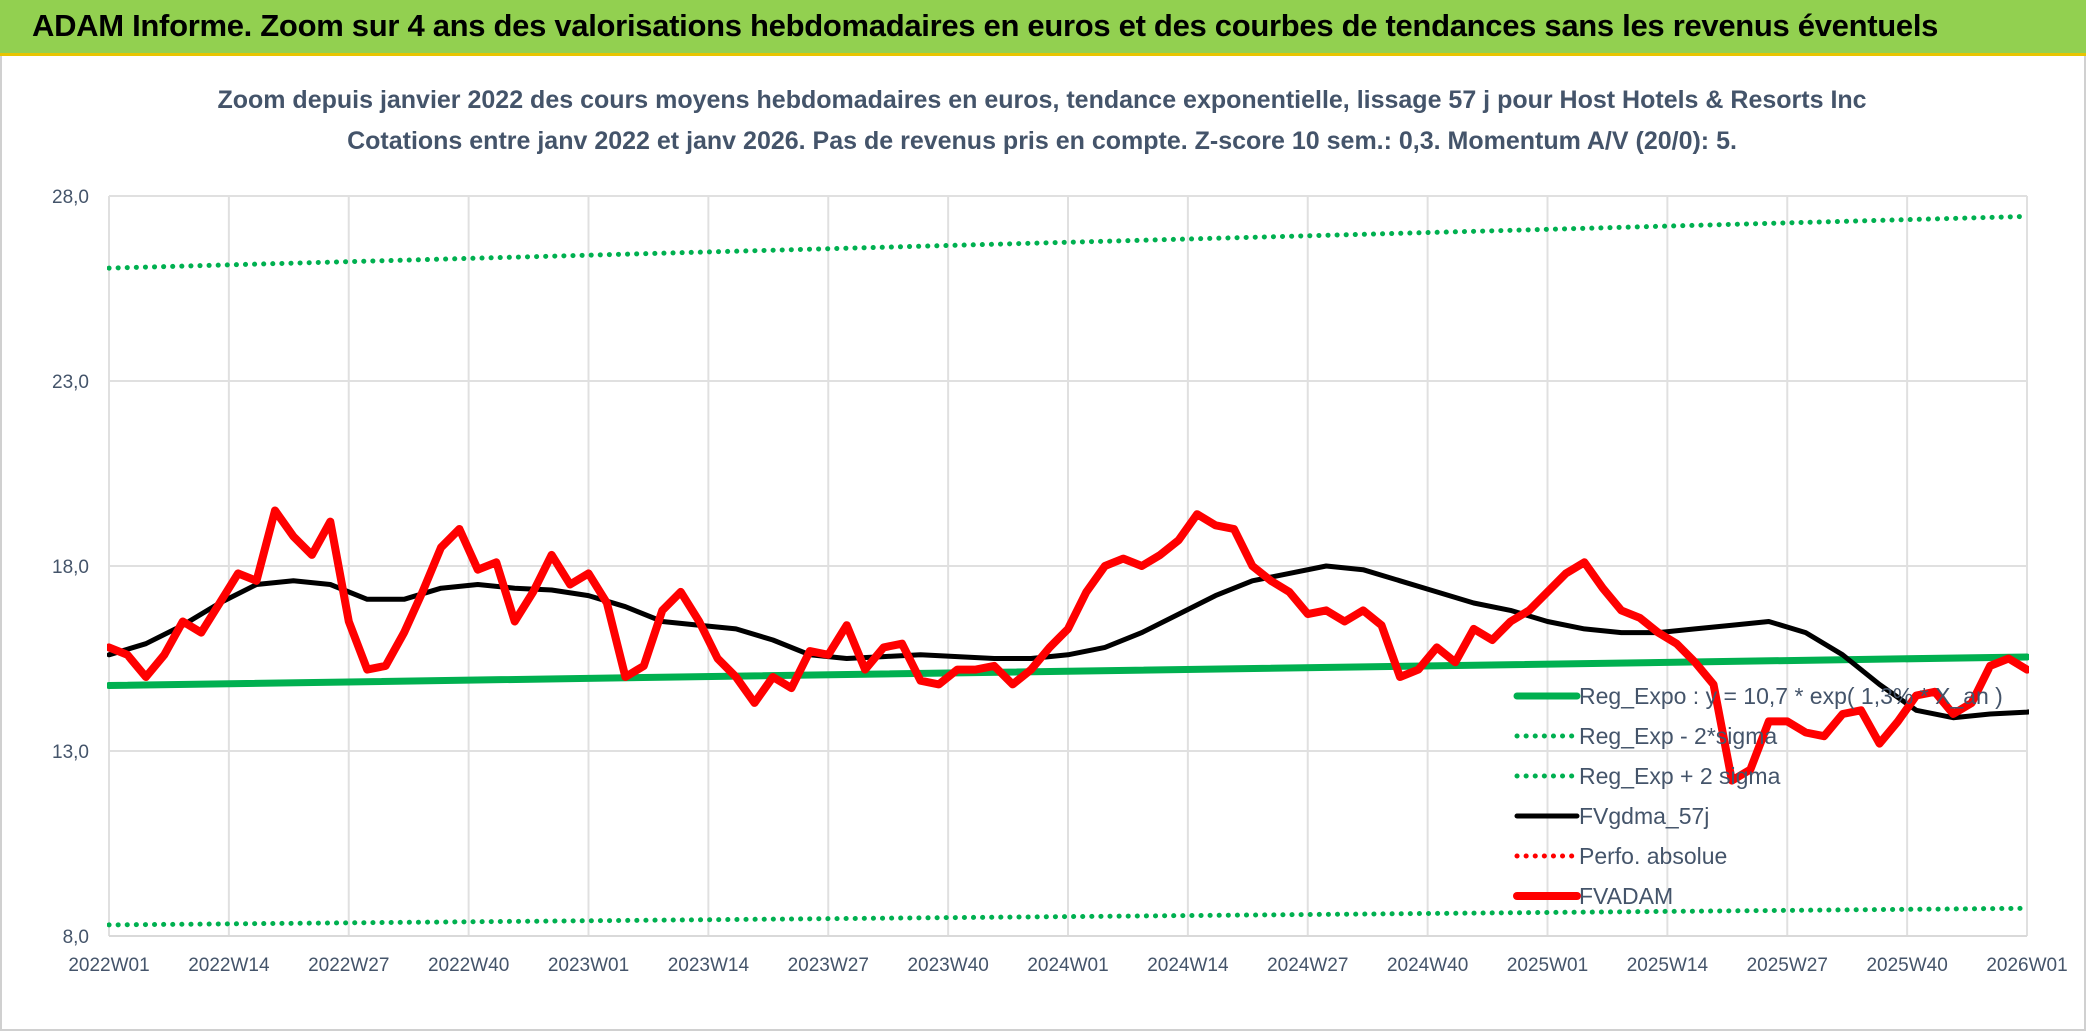  I want to click on y-tick-label: 18,0, so click(70, 567).